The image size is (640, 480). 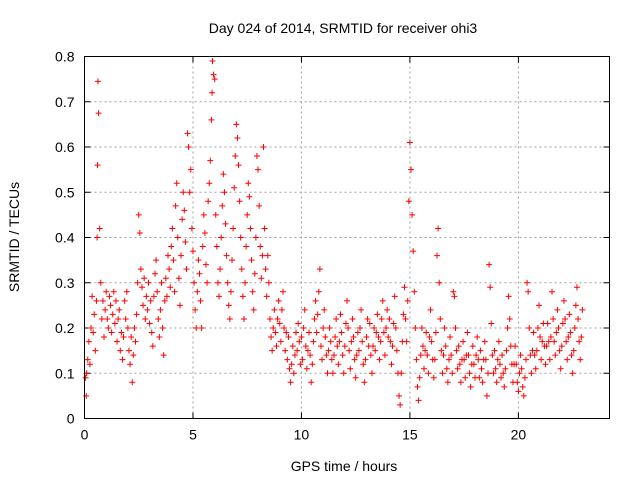 What do you see at coordinates (65, 147) in the screenshot?
I see `y-tick-label: 0.6` at bounding box center [65, 147].